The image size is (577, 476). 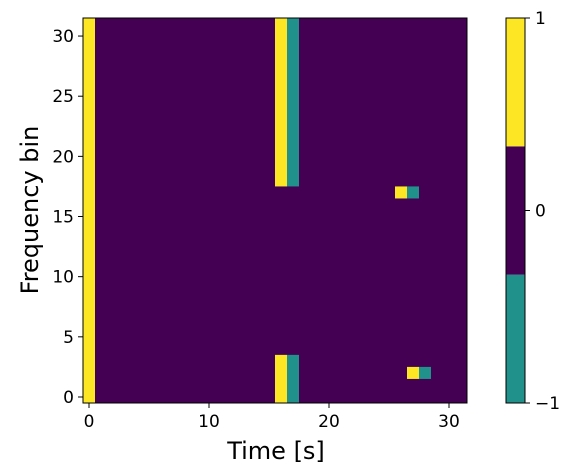 What do you see at coordinates (209, 422) in the screenshot?
I see `x-tick-label-1: 10` at bounding box center [209, 422].